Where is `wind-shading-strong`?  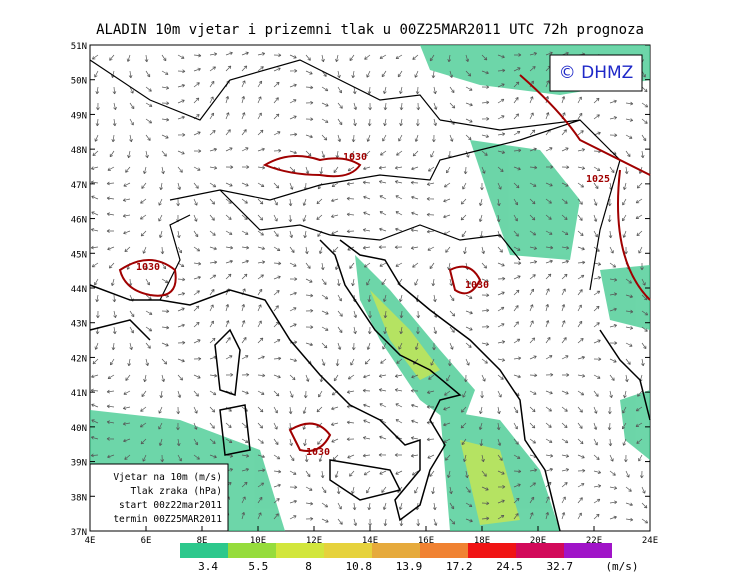 wind-shading-strong is located at coordinates (445, 407).